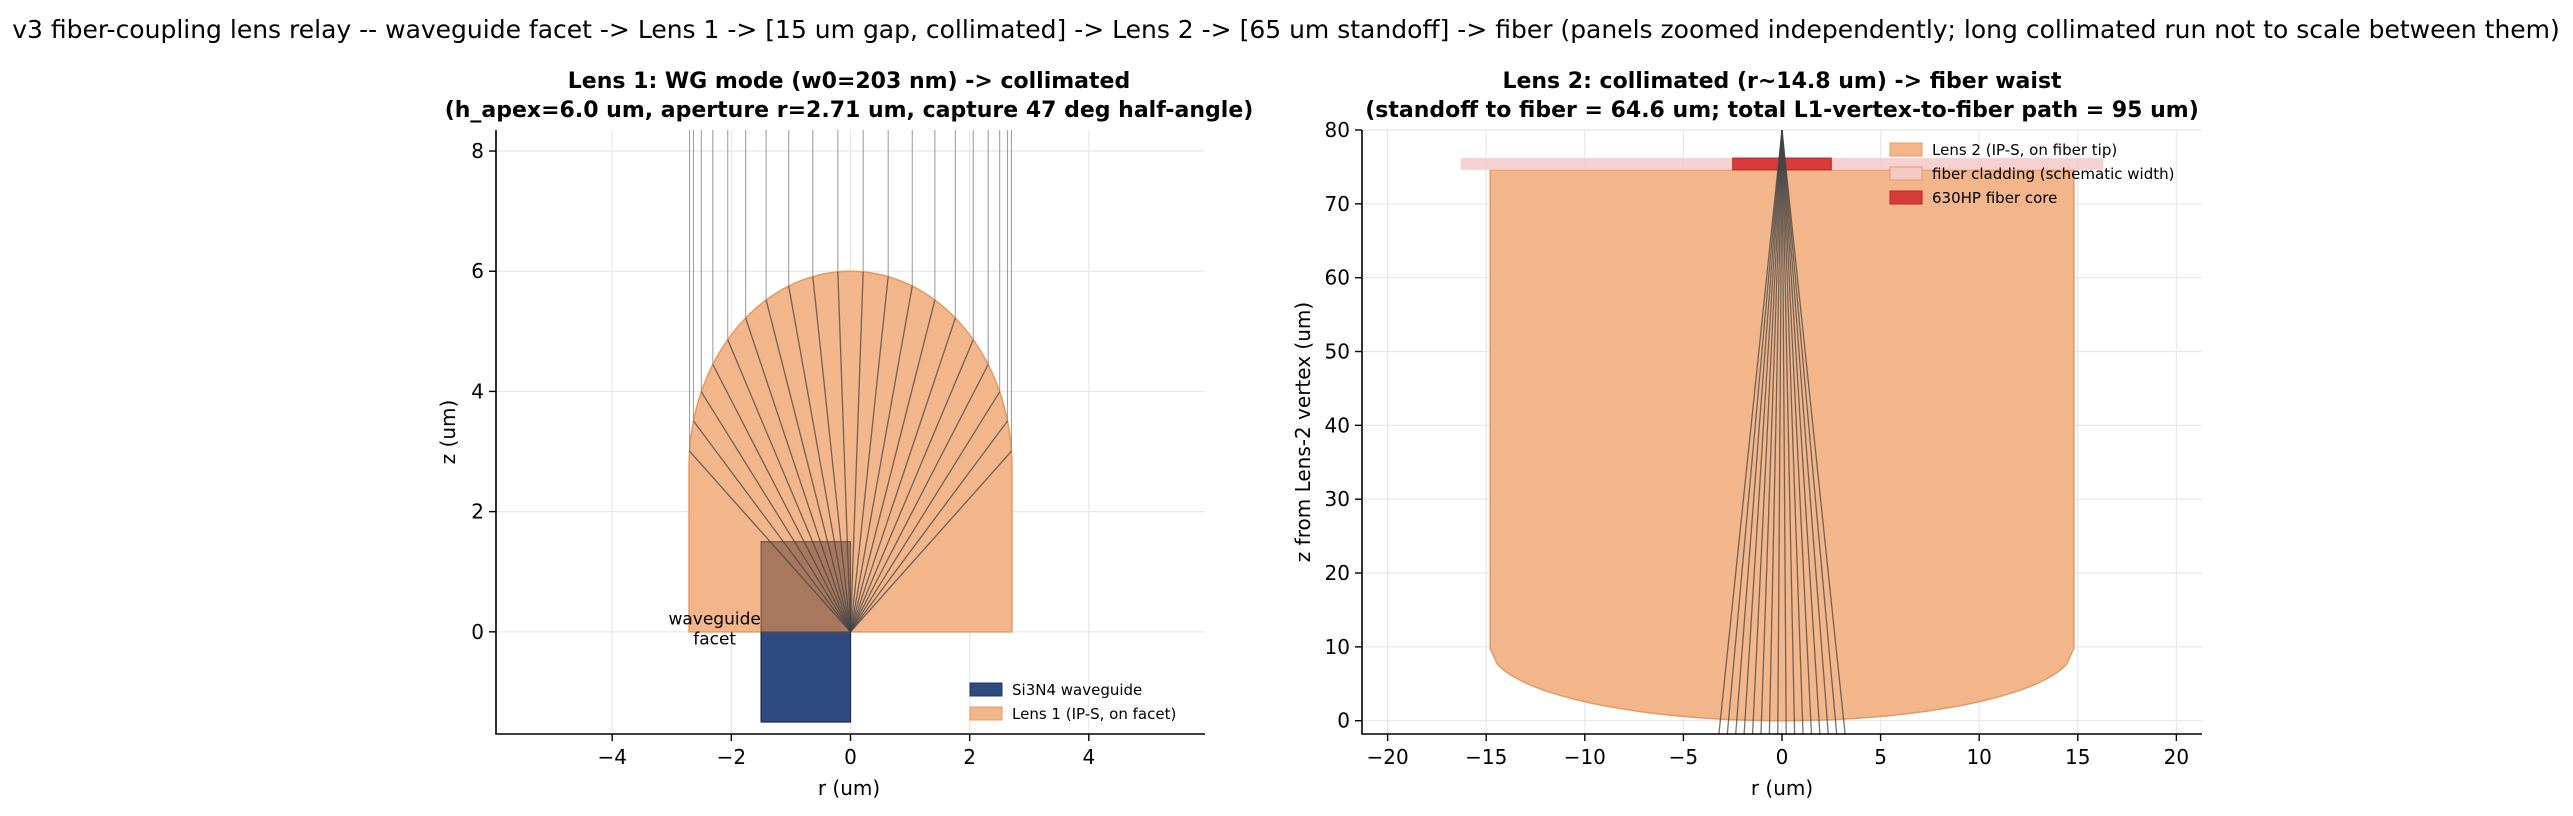 This screenshot has width=2573, height=816. What do you see at coordinates (611, 757) in the screenshot?
I see `lens1-xtick-label: −4` at bounding box center [611, 757].